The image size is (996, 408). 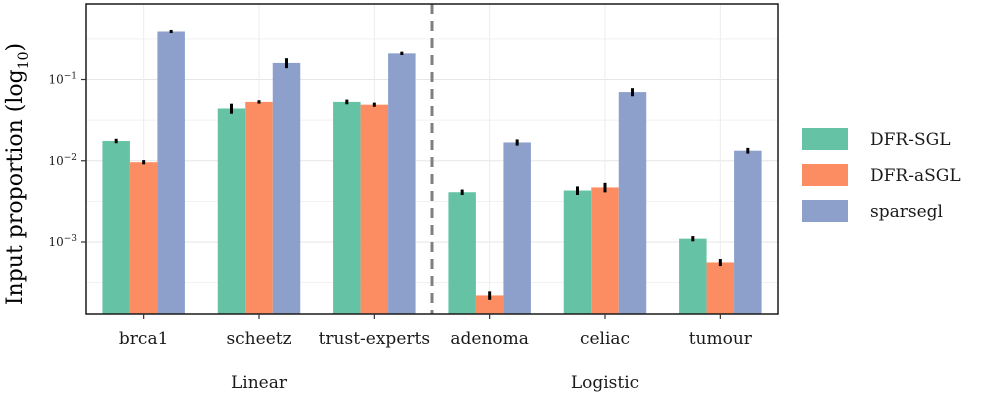 What do you see at coordinates (825, 139) in the screenshot?
I see `legend-swatch-DFR-SGL` at bounding box center [825, 139].